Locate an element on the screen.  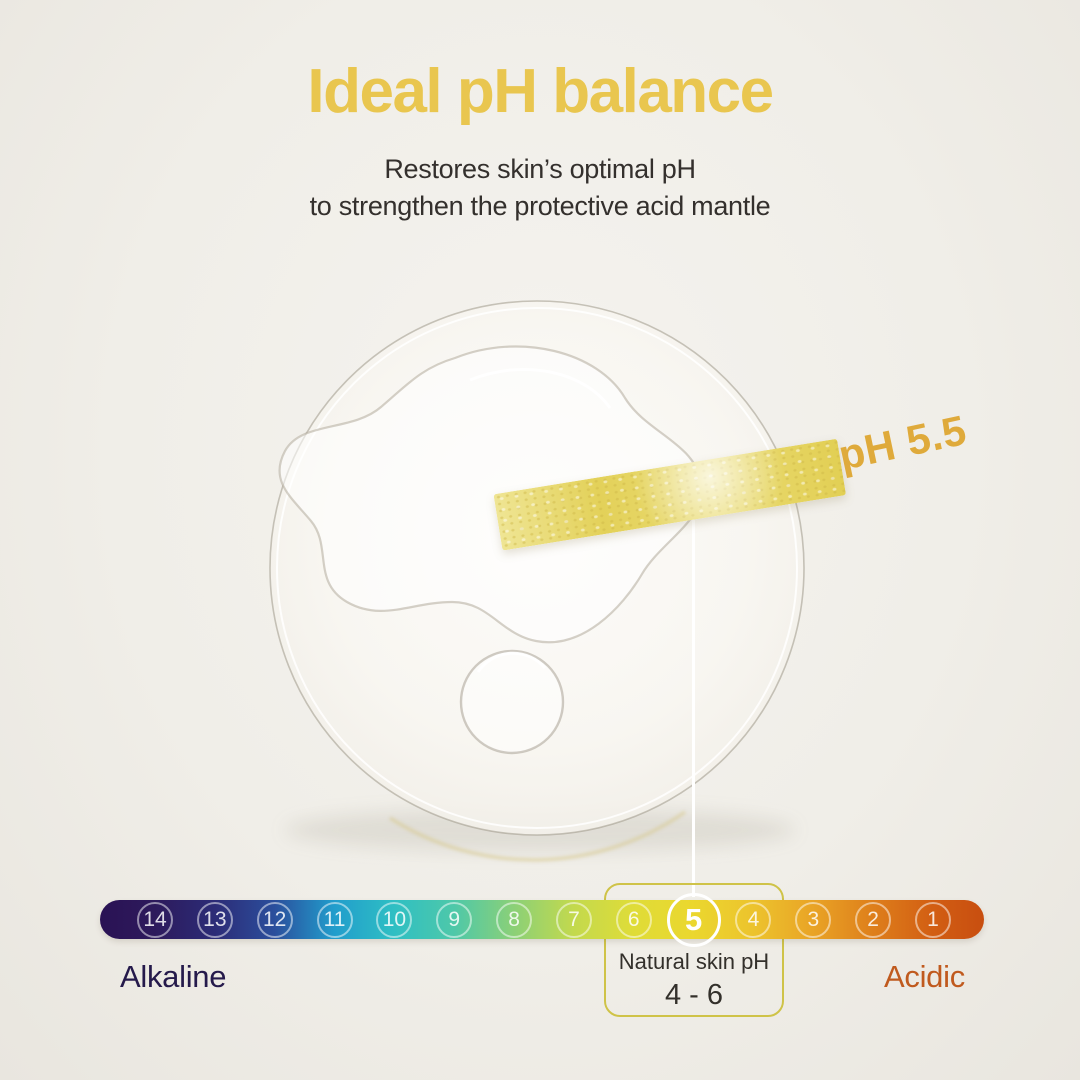
gel-blob is located at coordinates (491, 494).